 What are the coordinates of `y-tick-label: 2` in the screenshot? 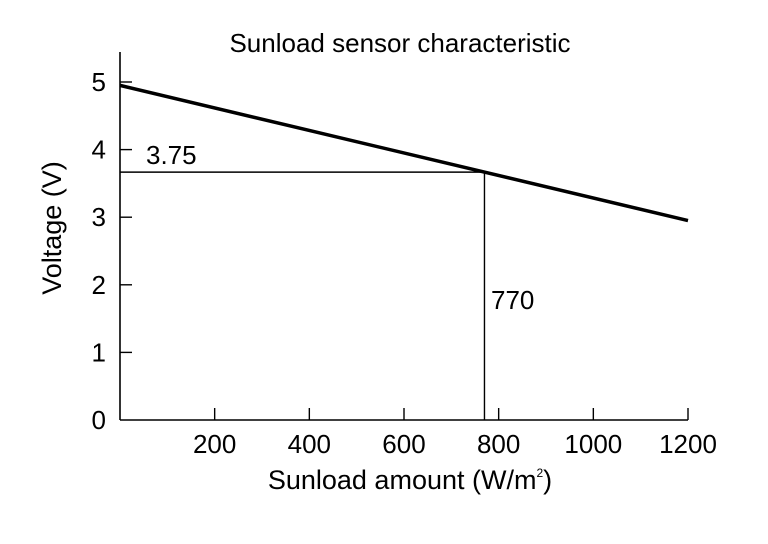 It's located at (99, 285).